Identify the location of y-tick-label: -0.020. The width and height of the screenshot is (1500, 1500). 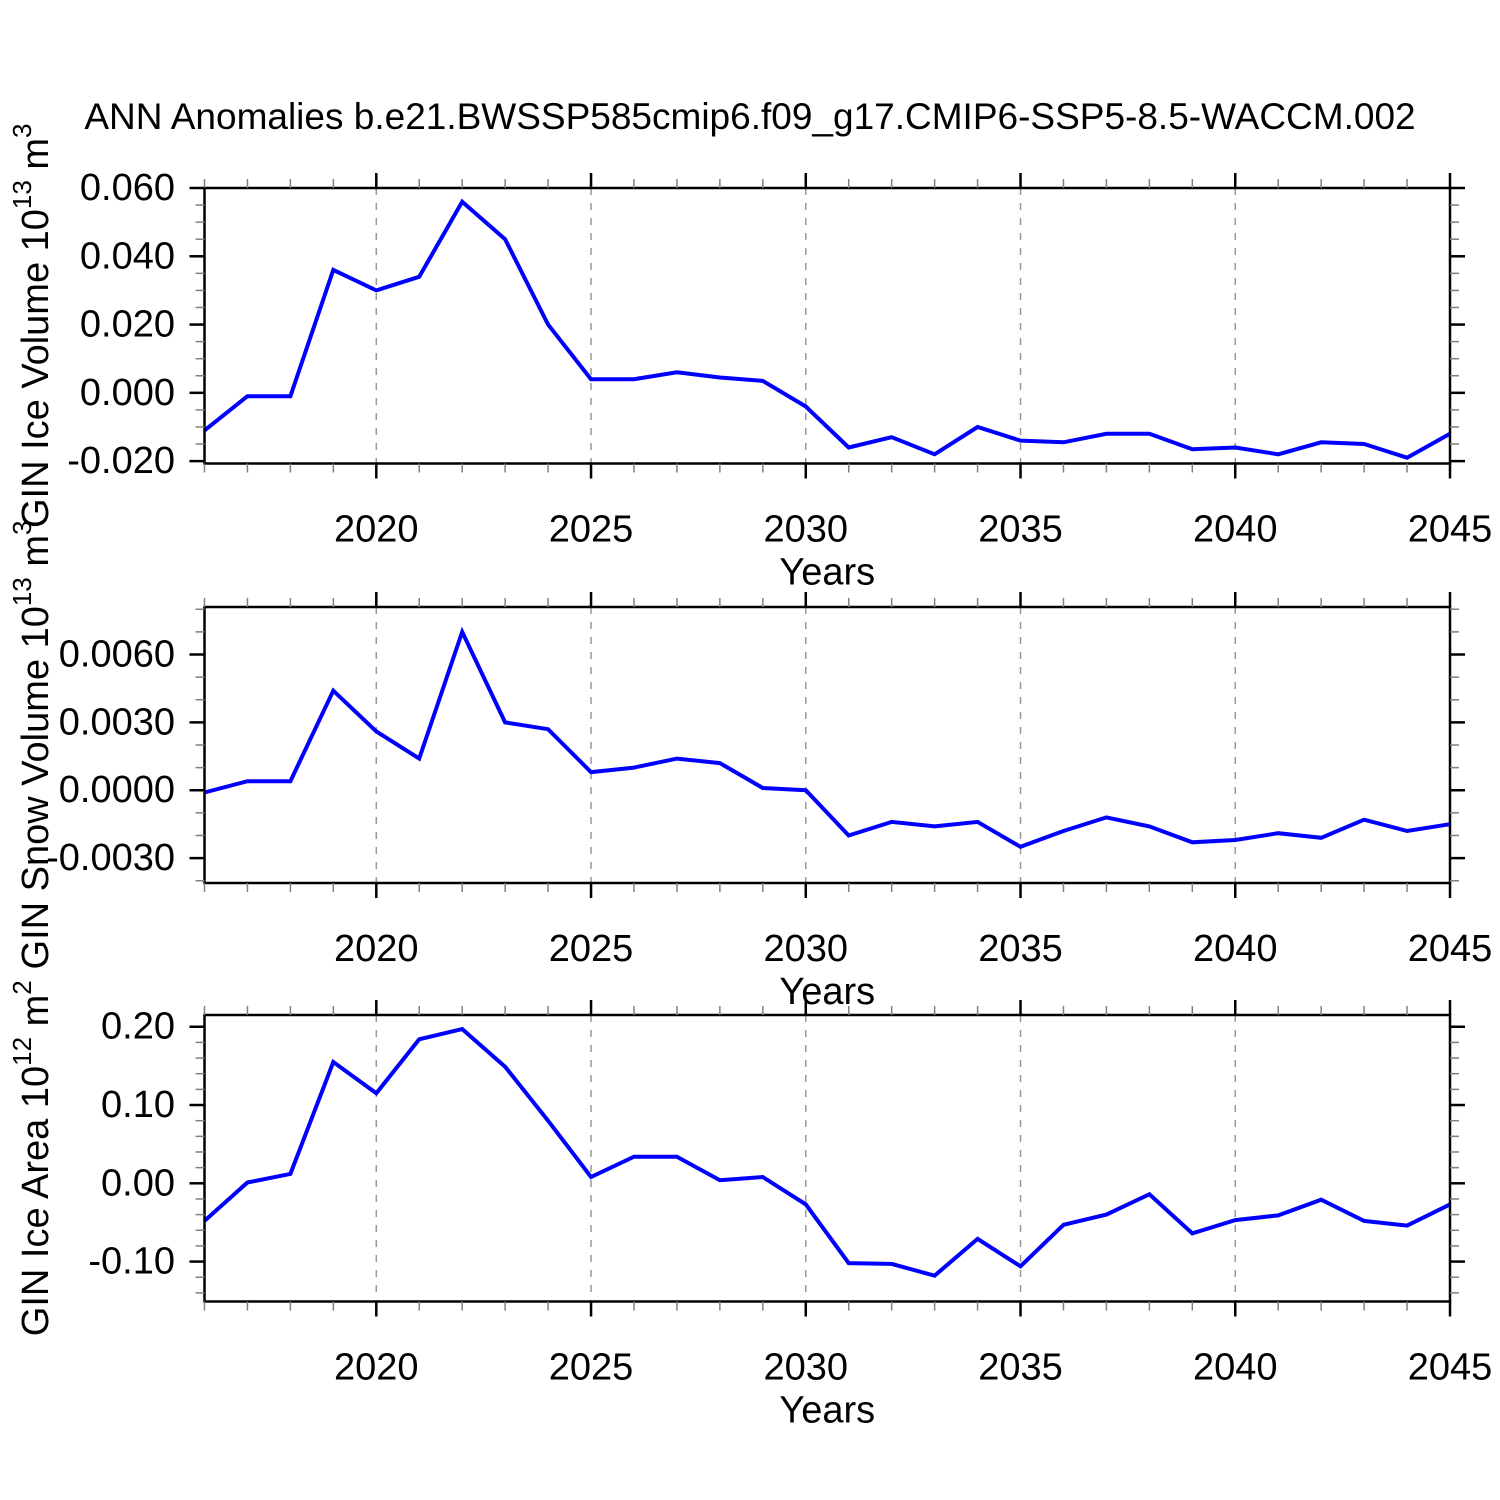
(121, 461).